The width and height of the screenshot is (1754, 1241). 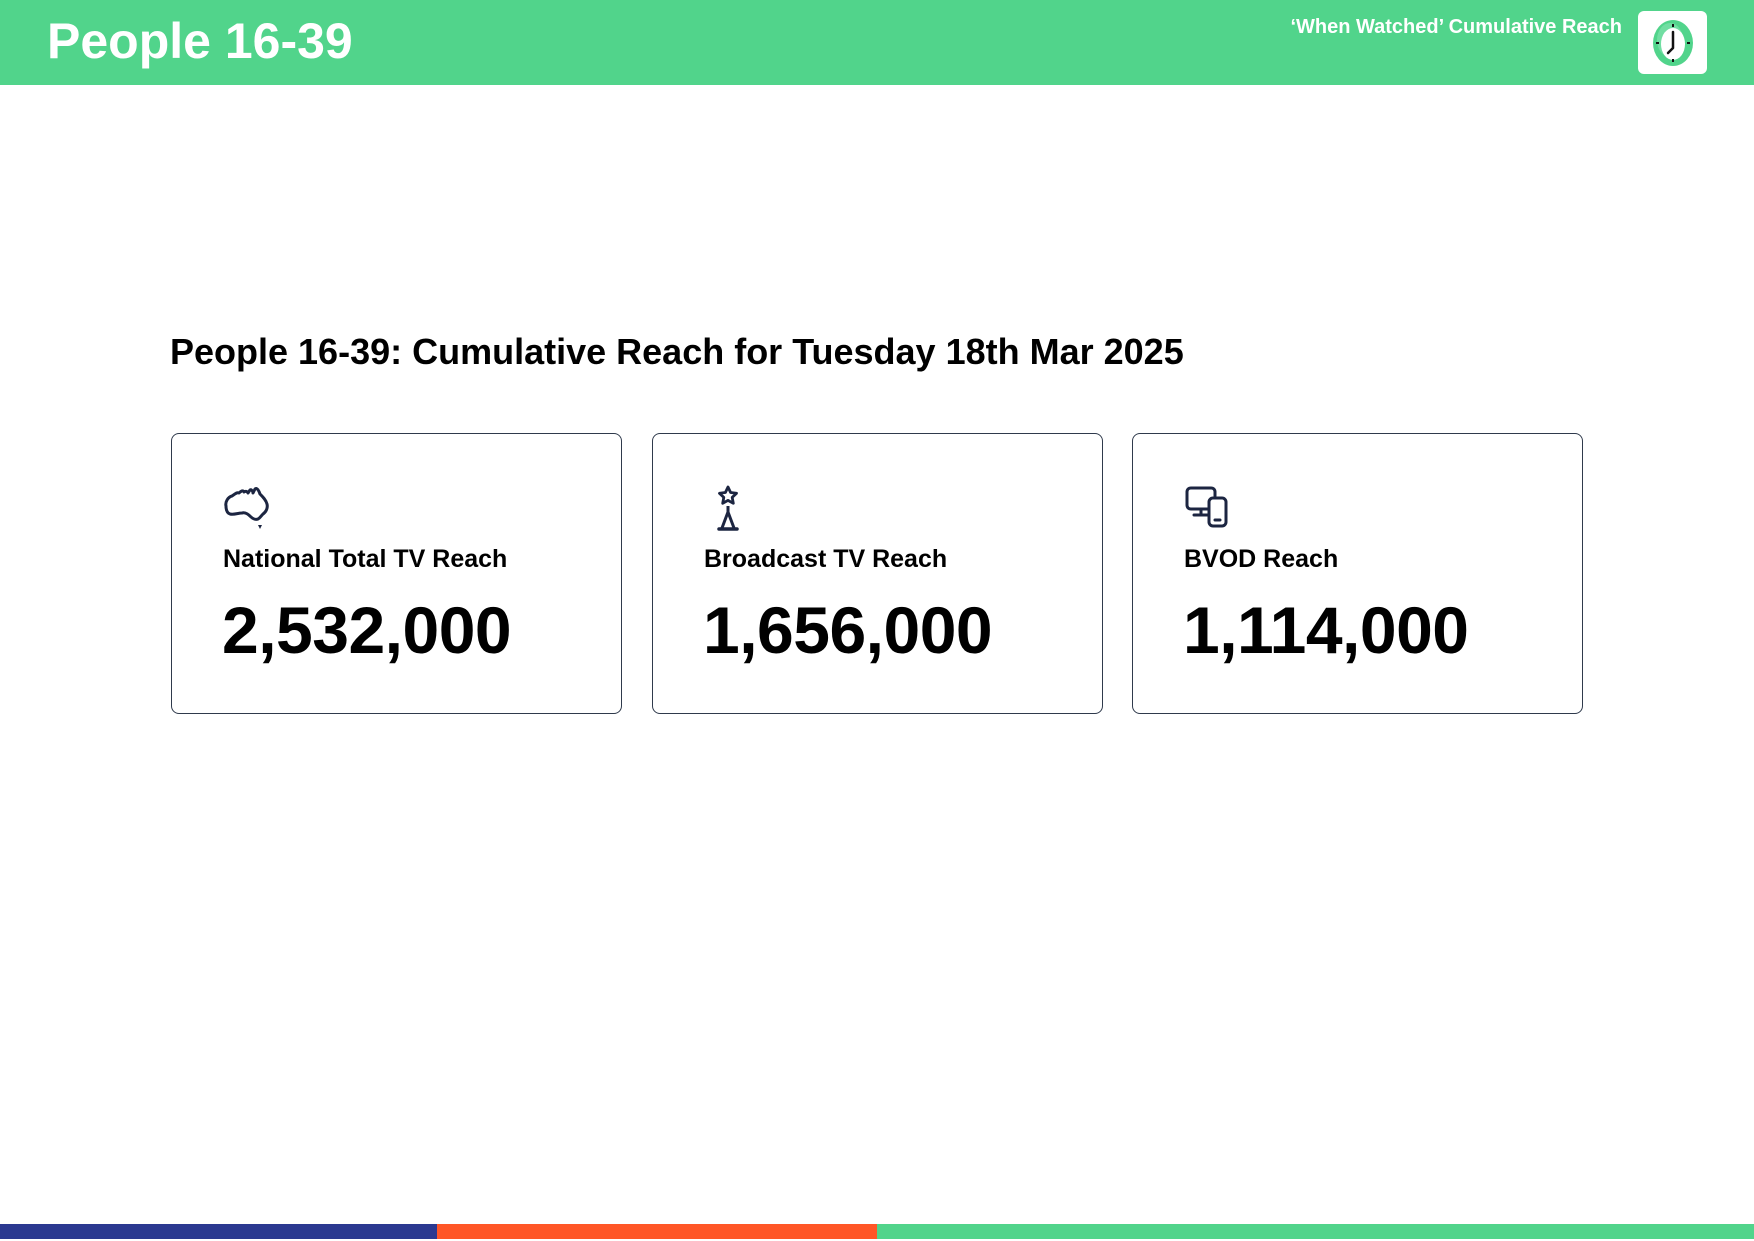 I want to click on australia-map-icon, so click(x=246, y=508).